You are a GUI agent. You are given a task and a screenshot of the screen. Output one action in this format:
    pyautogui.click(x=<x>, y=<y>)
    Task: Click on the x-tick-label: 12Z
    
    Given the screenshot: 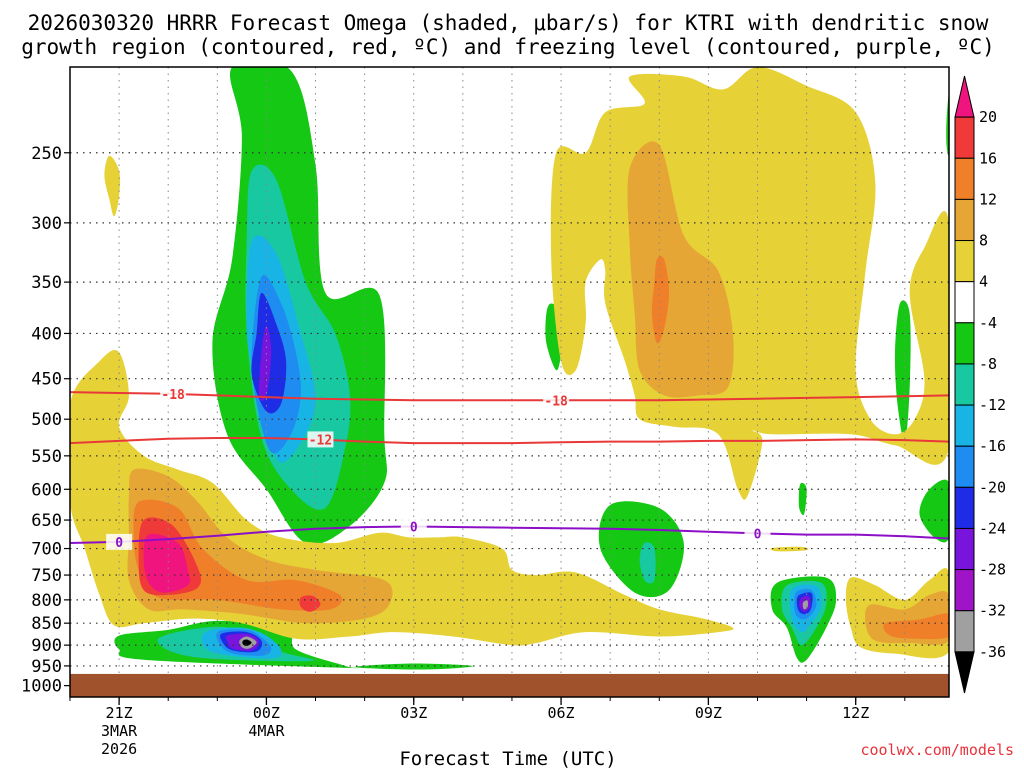 What is the action you would take?
    pyautogui.click(x=855, y=713)
    